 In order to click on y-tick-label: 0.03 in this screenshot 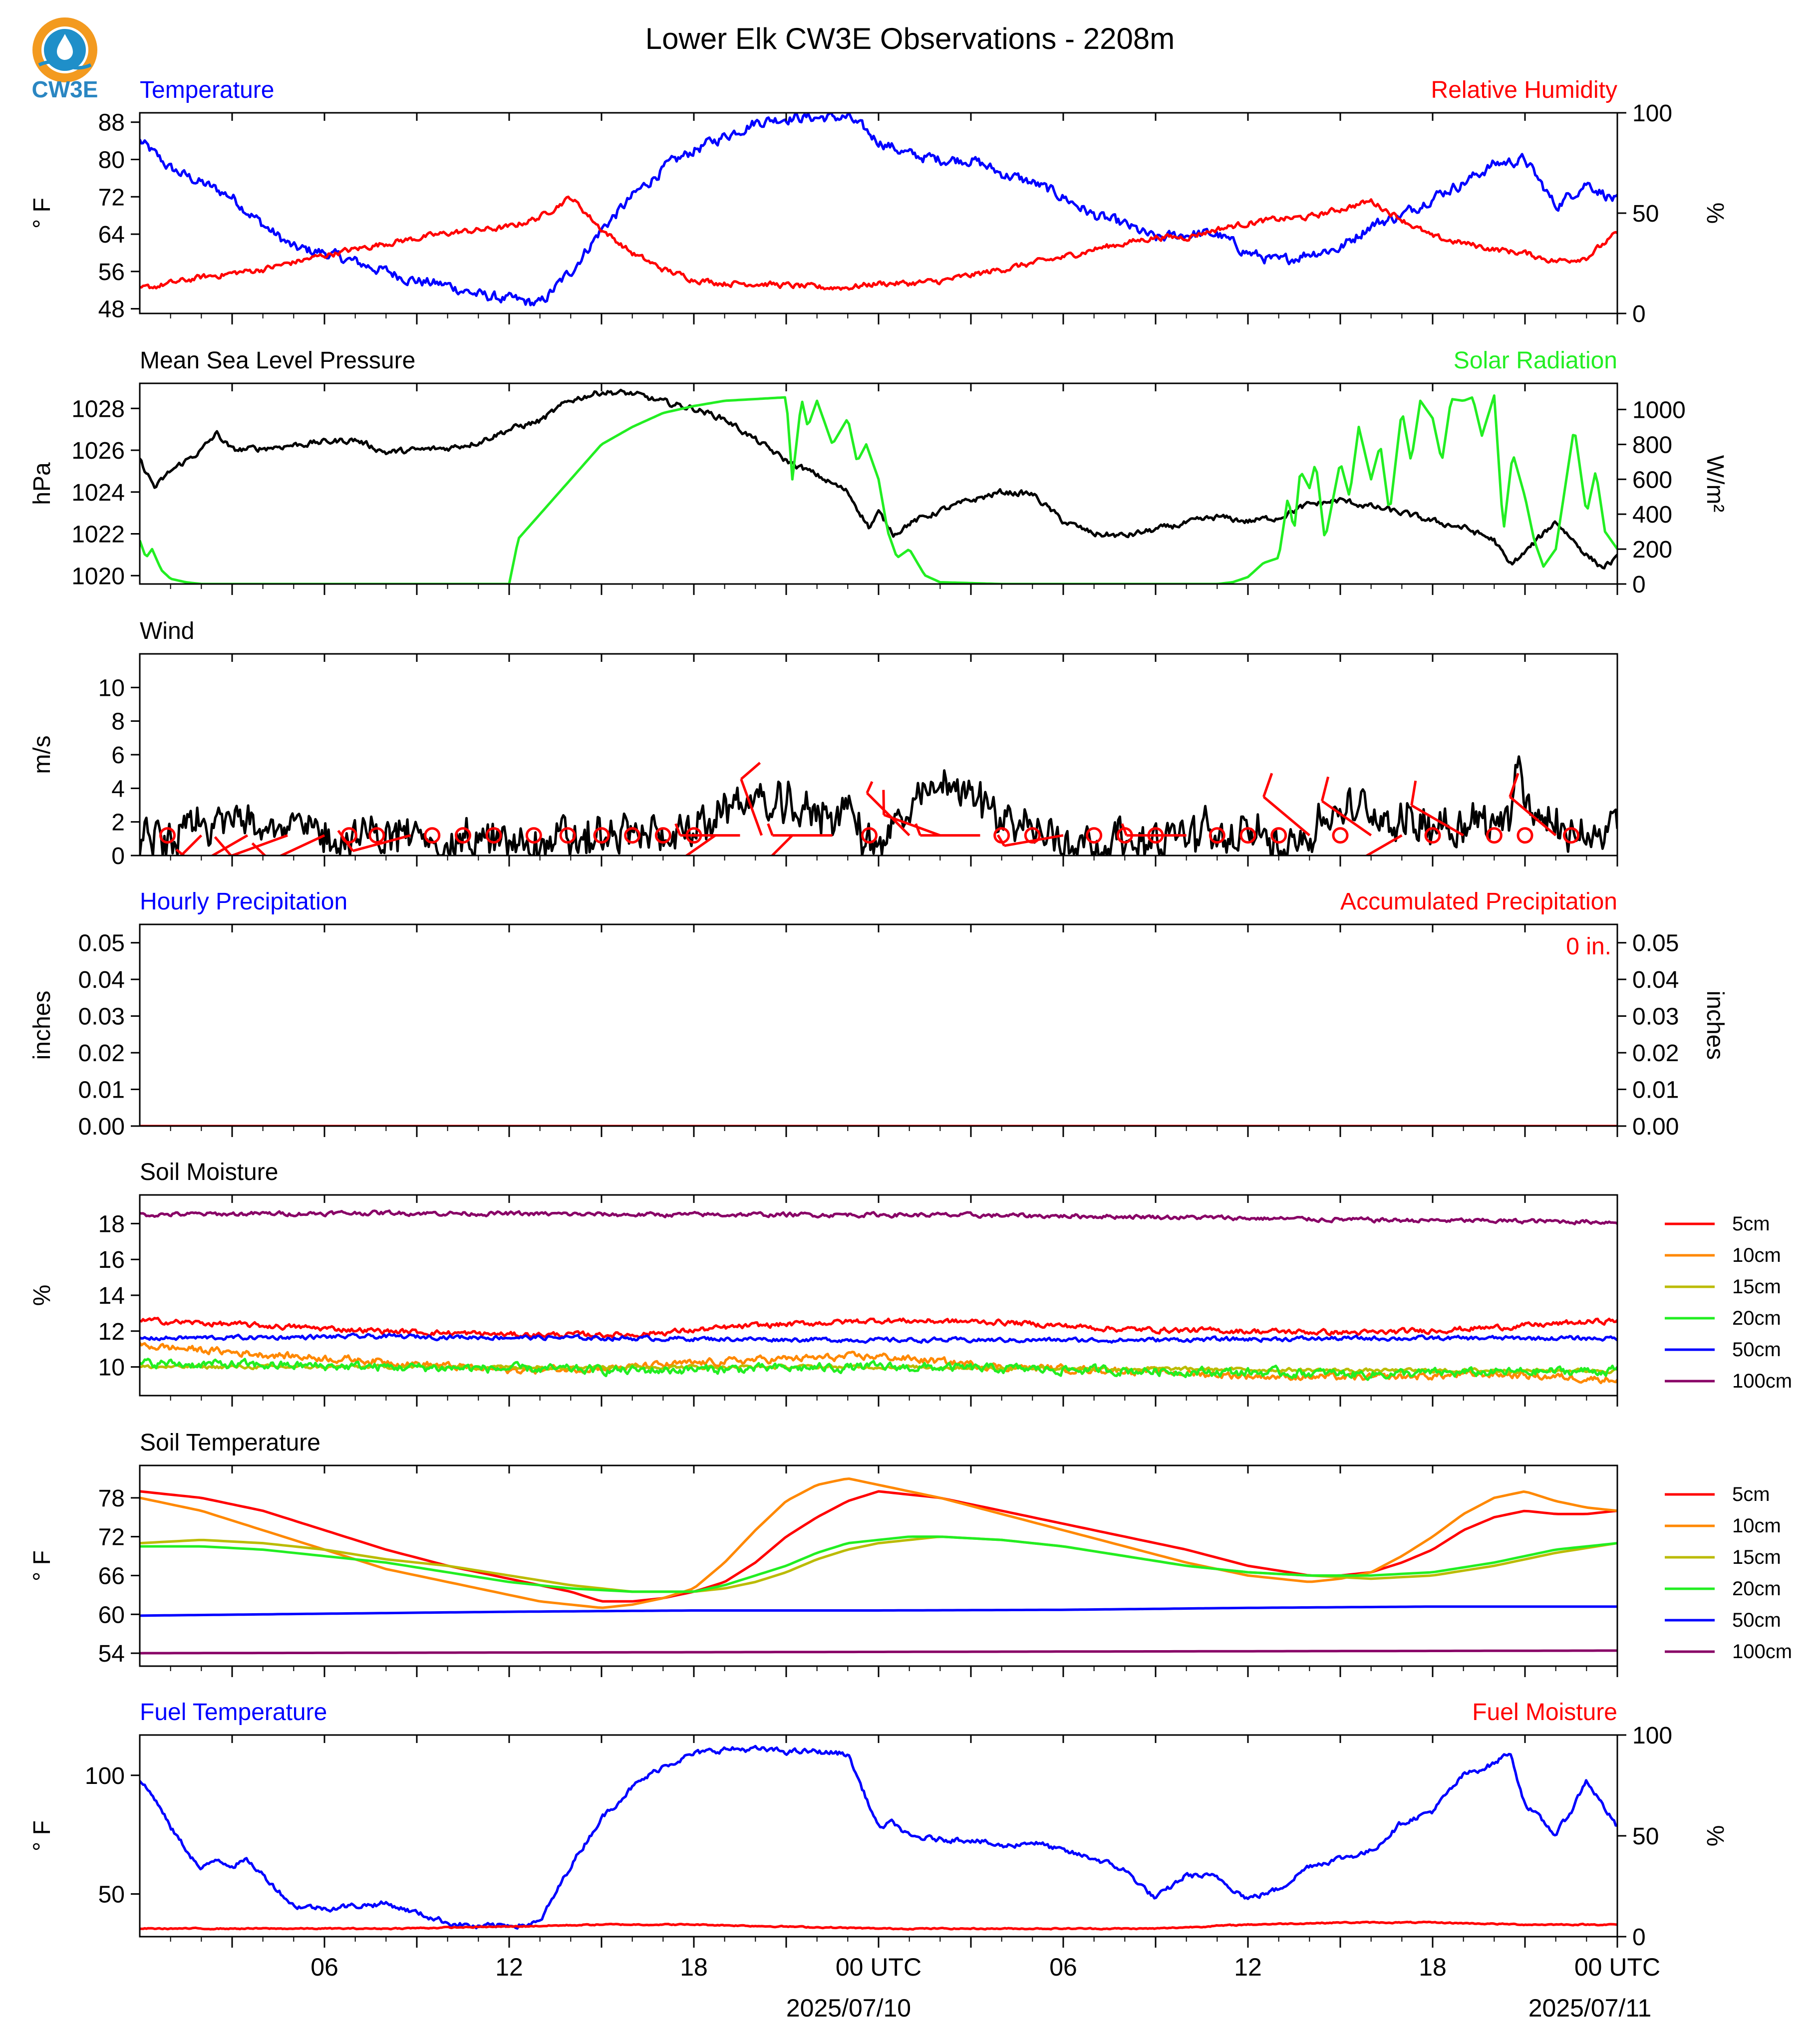, I will do `click(101, 1017)`.